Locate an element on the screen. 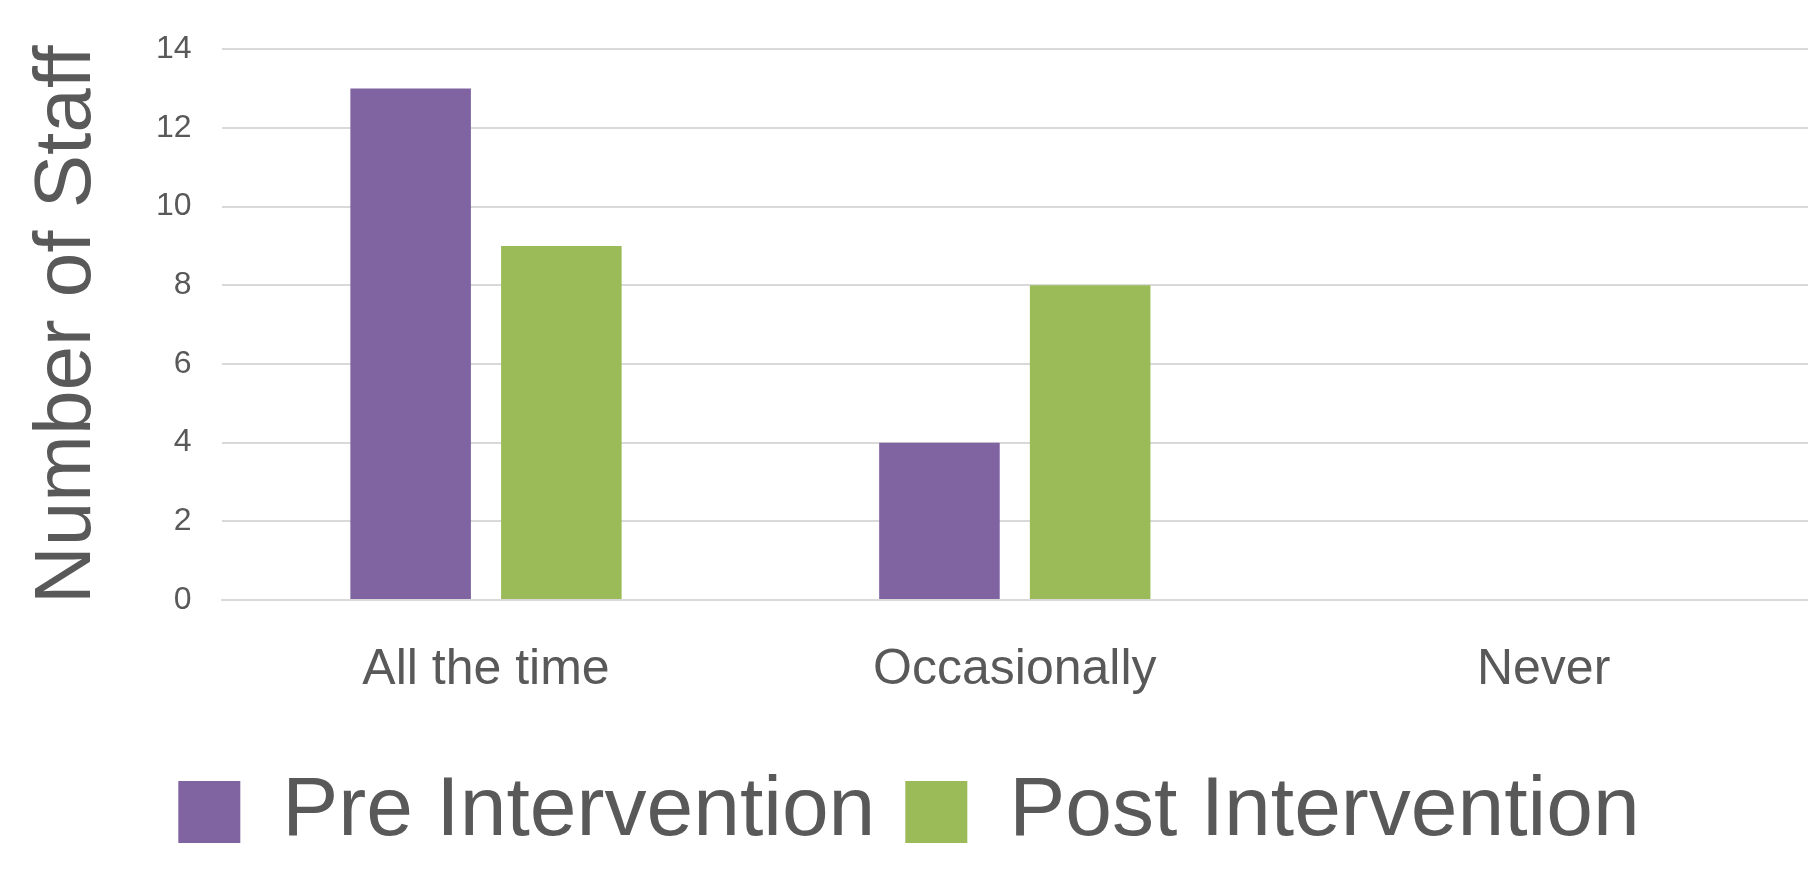 Image resolution: width=1808 pixels, height=874 pixels. x-tick-label: Never is located at coordinates (1543, 666).